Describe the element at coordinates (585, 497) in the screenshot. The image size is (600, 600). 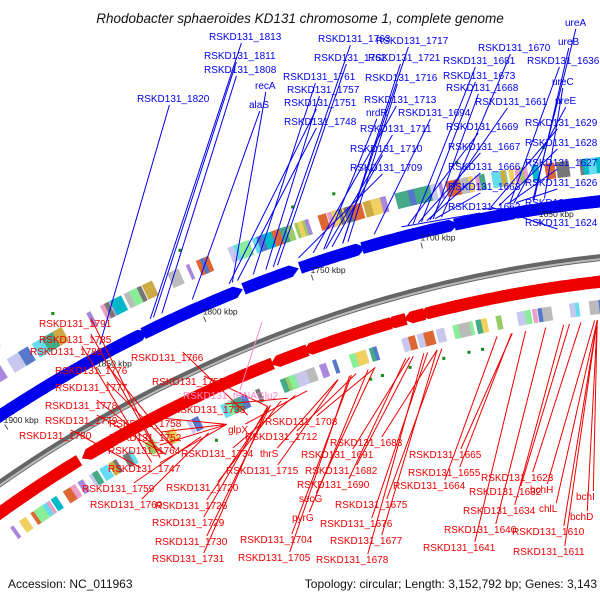
I see `reverse-gene-label: bchI` at that location.